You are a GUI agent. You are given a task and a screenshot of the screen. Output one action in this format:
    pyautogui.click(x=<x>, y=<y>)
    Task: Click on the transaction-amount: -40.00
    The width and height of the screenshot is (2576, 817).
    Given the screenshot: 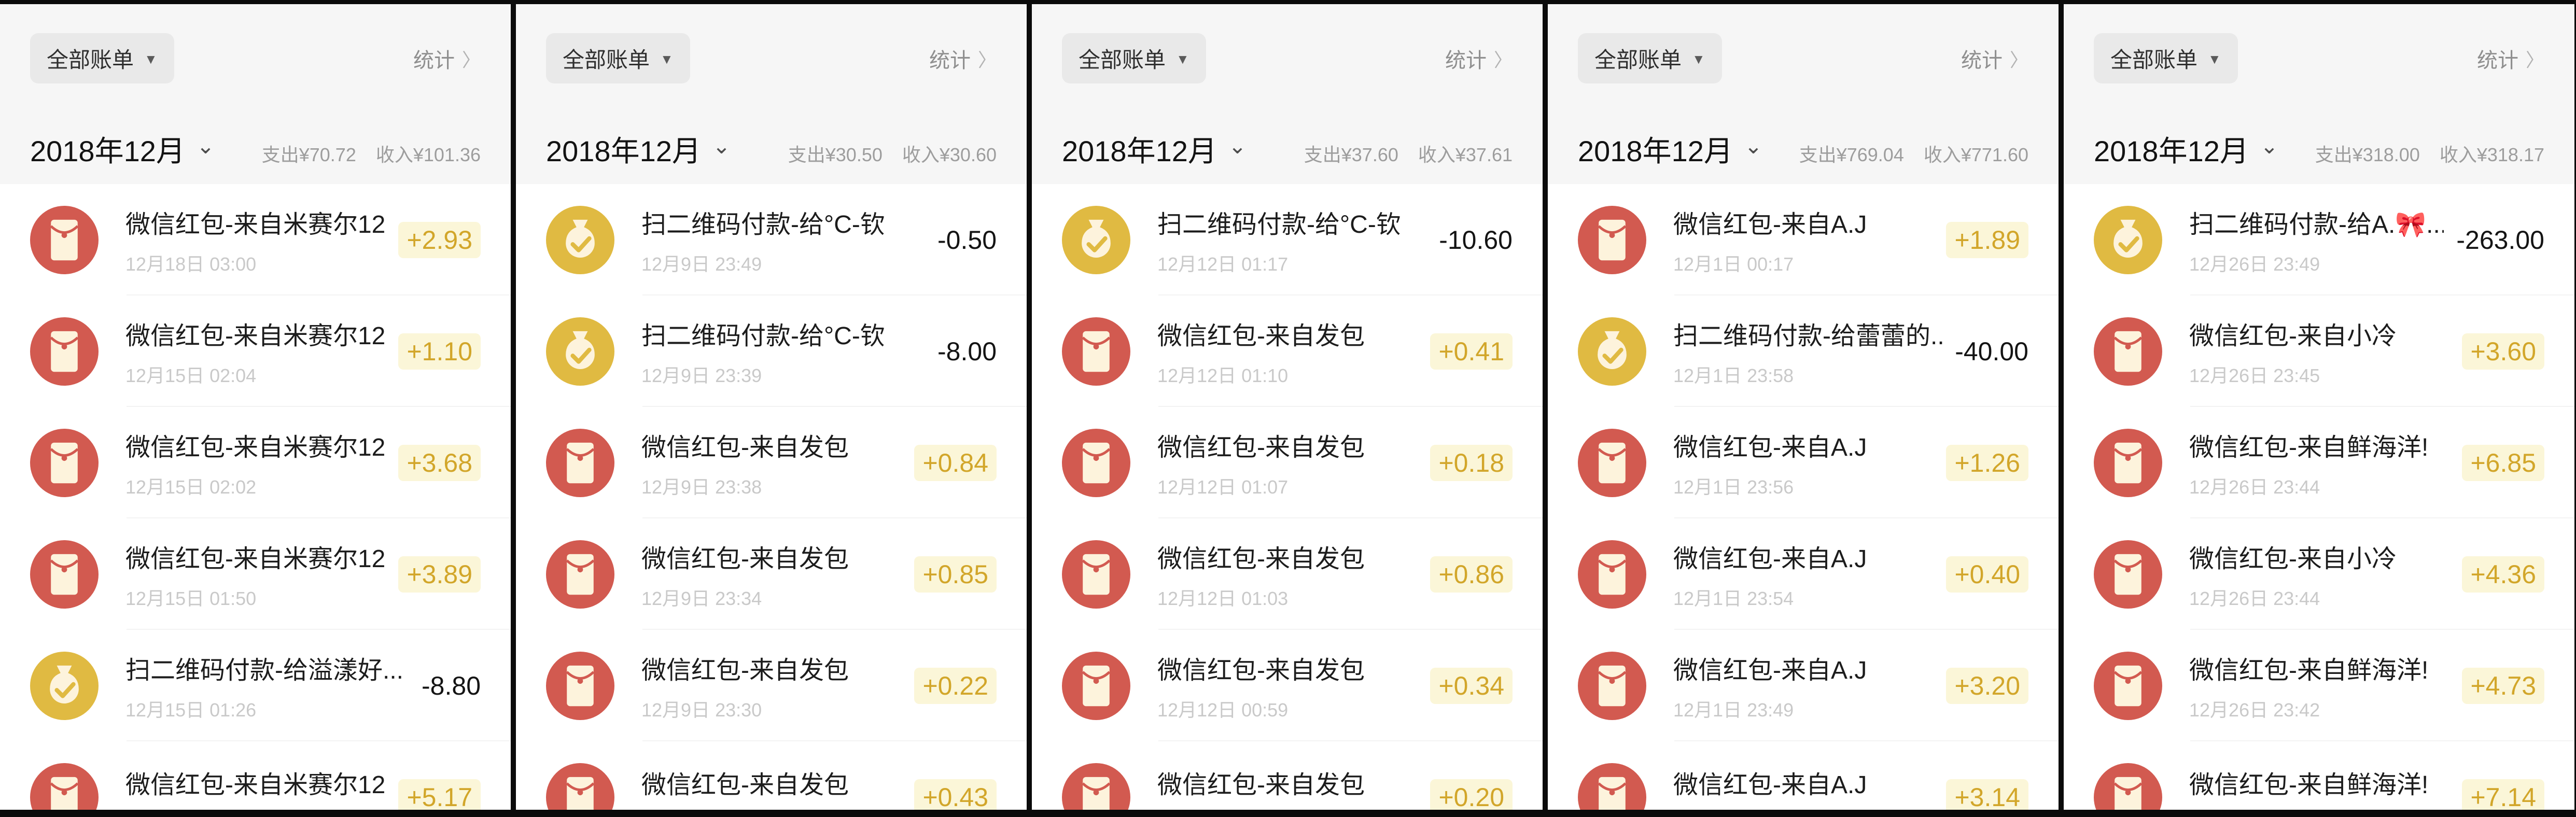 What is the action you would take?
    pyautogui.click(x=1991, y=351)
    